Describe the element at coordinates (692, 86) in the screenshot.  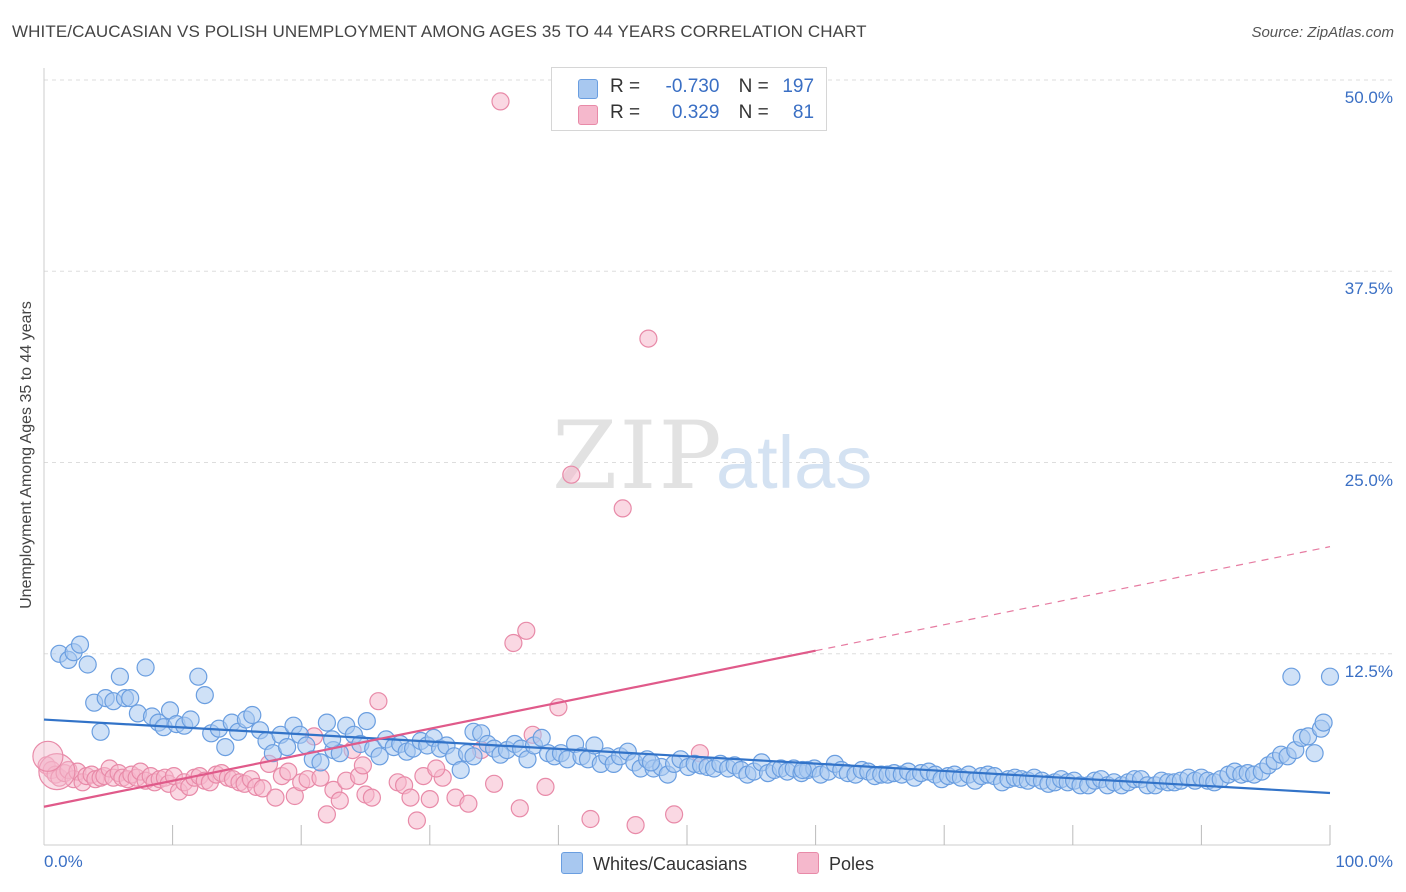
I see `legend-r-value-whites: -0.730` at that location.